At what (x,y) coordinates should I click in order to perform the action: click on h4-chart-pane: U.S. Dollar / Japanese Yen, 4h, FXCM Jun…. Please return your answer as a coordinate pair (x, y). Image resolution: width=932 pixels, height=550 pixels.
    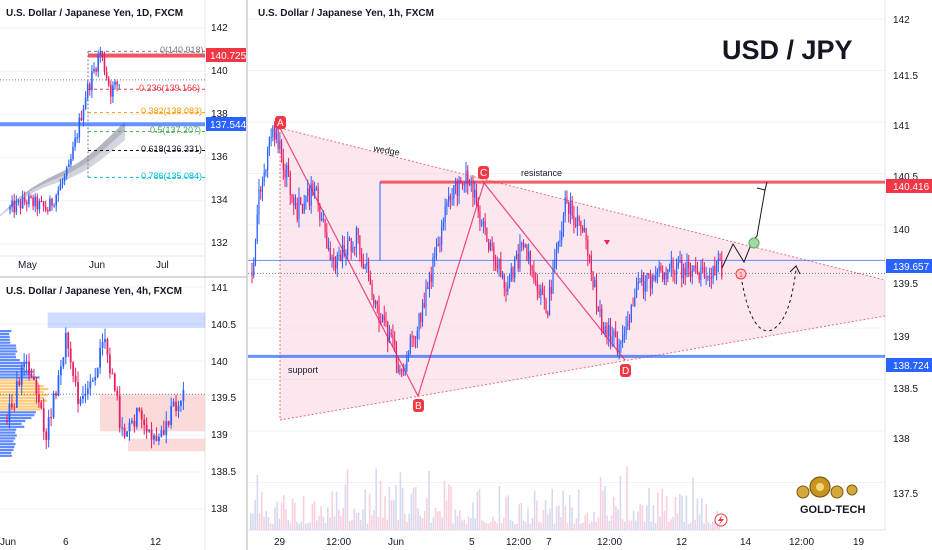
    Looking at the image, I should click on (118, 415).